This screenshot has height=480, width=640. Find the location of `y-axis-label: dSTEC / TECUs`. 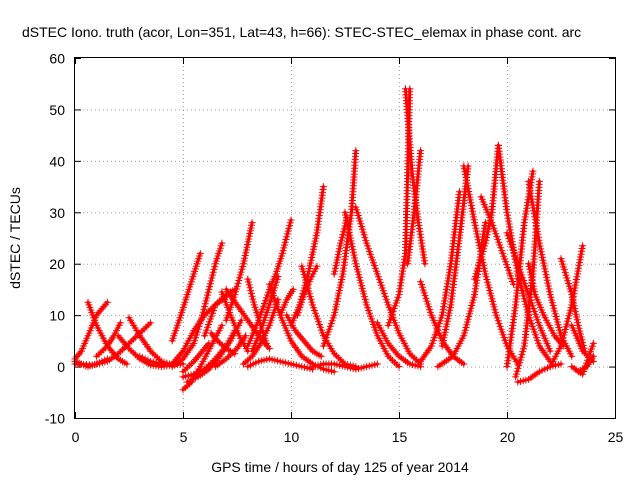

y-axis-label: dSTEC / TECUs is located at coordinates (15, 238).